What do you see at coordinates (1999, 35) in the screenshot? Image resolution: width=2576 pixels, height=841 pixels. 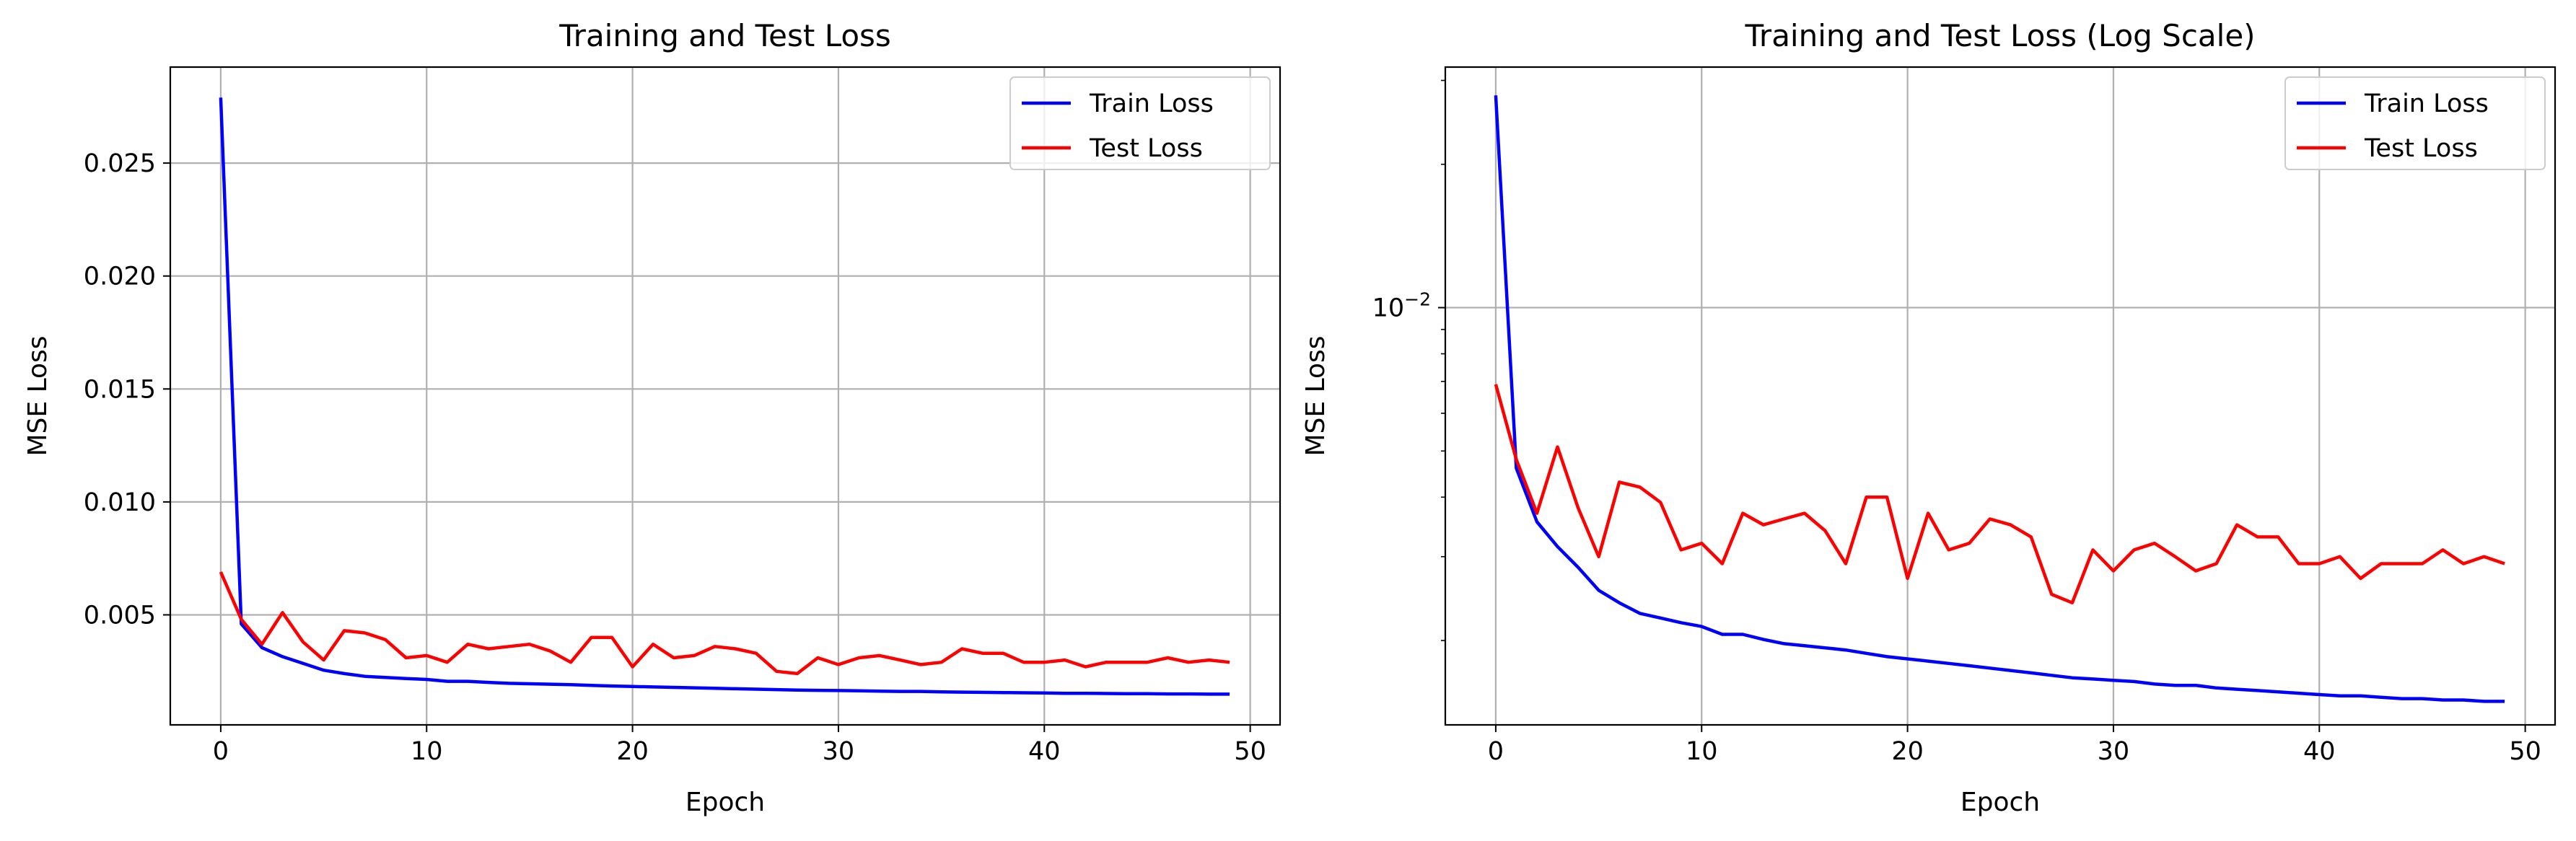 I see `chart-title: Training and Test Loss (Log Scale)` at bounding box center [1999, 35].